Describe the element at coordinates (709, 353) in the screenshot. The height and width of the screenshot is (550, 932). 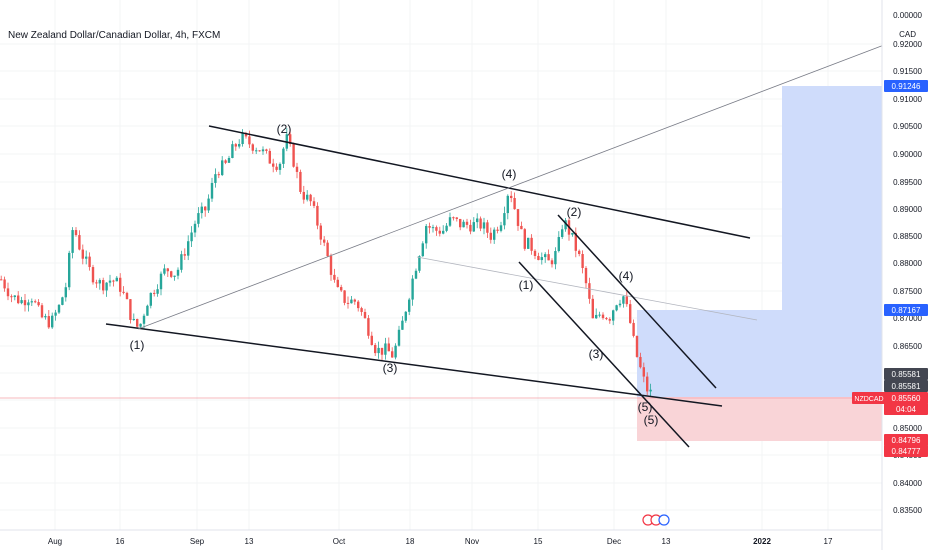
I see `position-target-box-lower` at that location.